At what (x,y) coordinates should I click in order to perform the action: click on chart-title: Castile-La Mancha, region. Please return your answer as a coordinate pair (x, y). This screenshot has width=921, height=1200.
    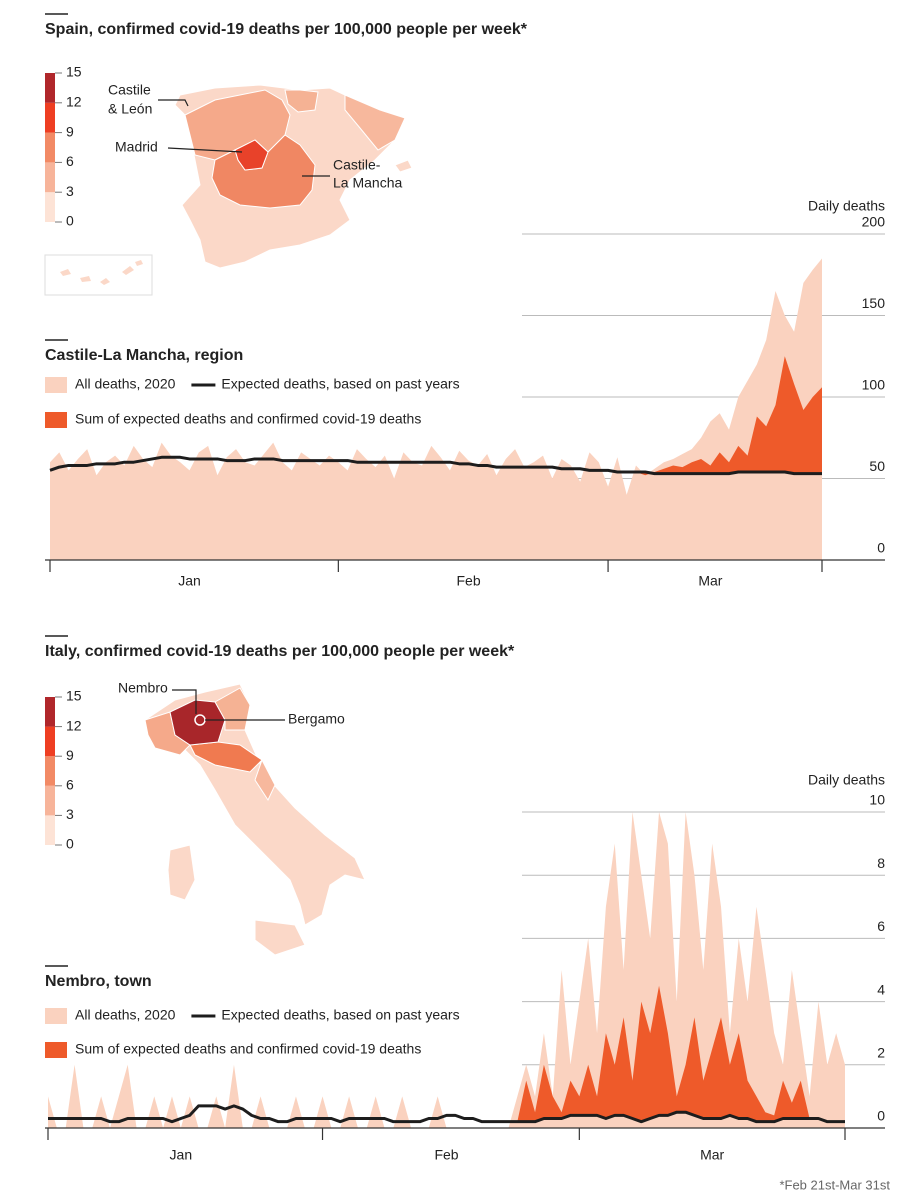
    Looking at the image, I should click on (144, 355).